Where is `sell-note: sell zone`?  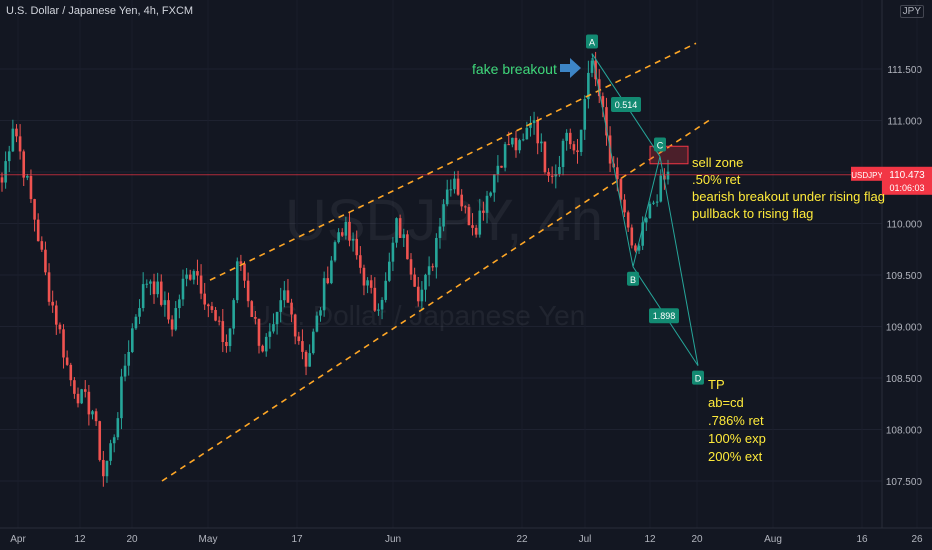 sell-note: sell zone is located at coordinates (717, 162).